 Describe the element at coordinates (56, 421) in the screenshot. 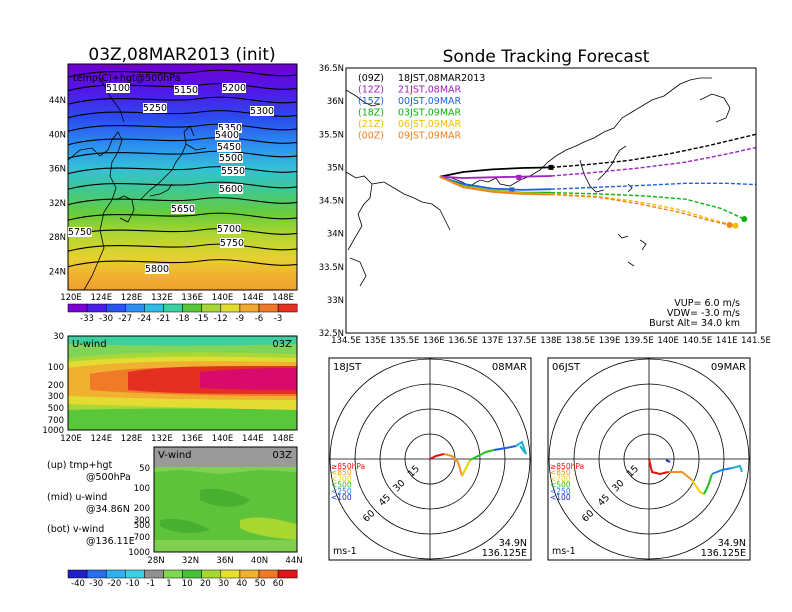

I see `pressure-tick-label: 700` at that location.